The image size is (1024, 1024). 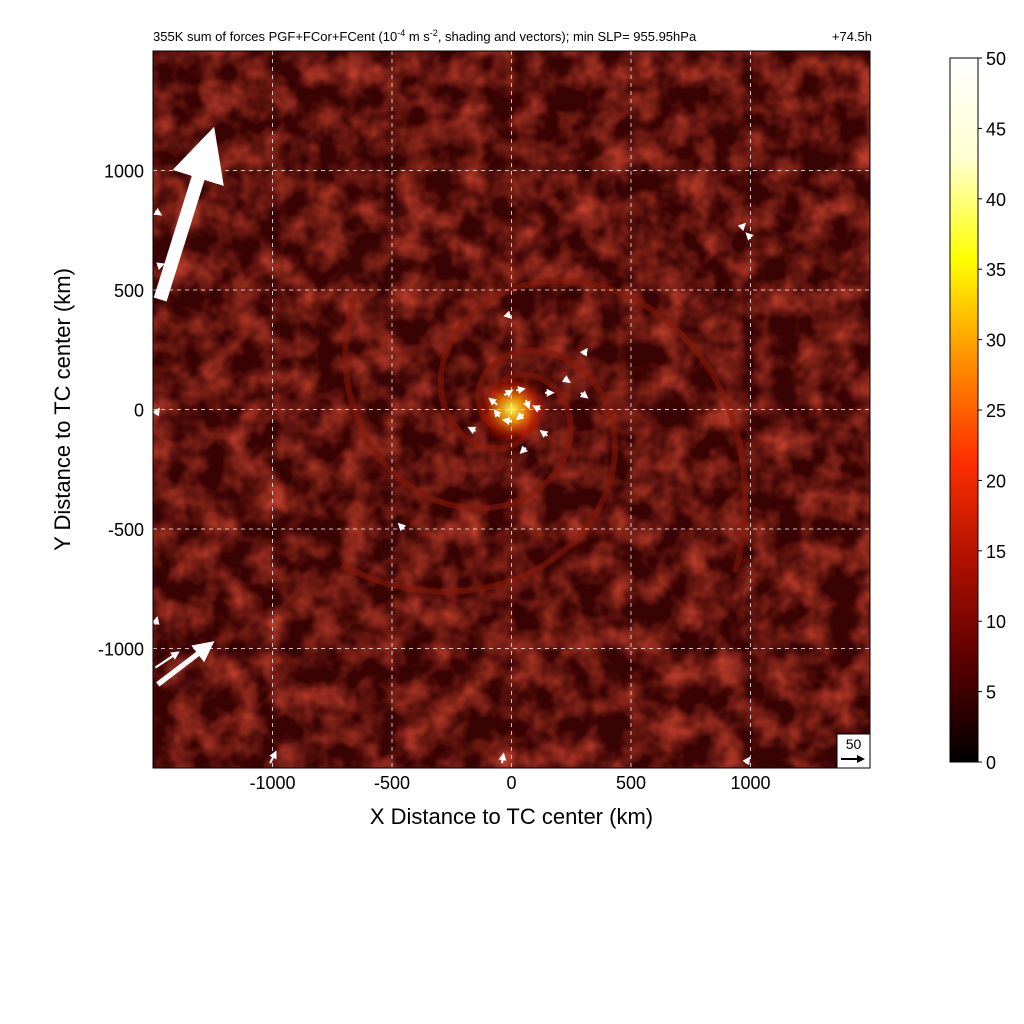 What do you see at coordinates (996, 59) in the screenshot?
I see `colorbar-tick-label: 50` at bounding box center [996, 59].